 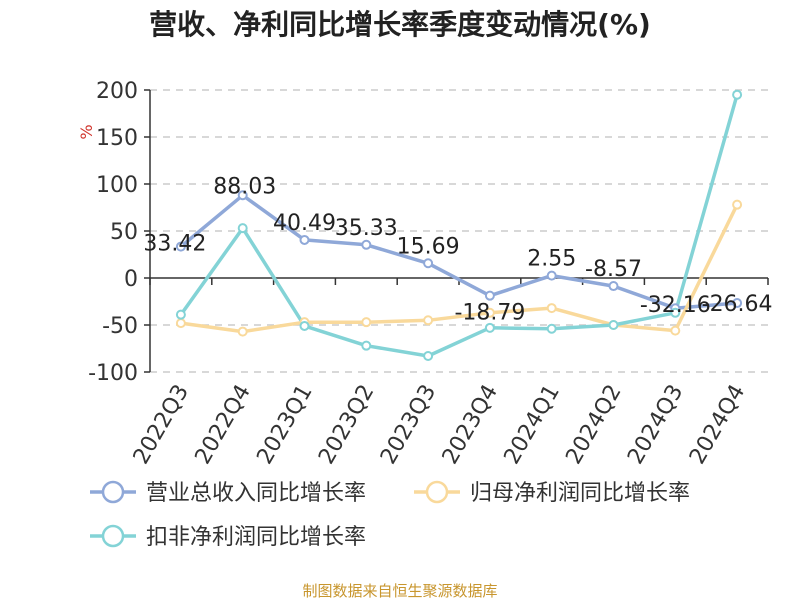 I want to click on y-tick-labels: 200 150 100 50 0 -50 -100, so click(x=113, y=232).